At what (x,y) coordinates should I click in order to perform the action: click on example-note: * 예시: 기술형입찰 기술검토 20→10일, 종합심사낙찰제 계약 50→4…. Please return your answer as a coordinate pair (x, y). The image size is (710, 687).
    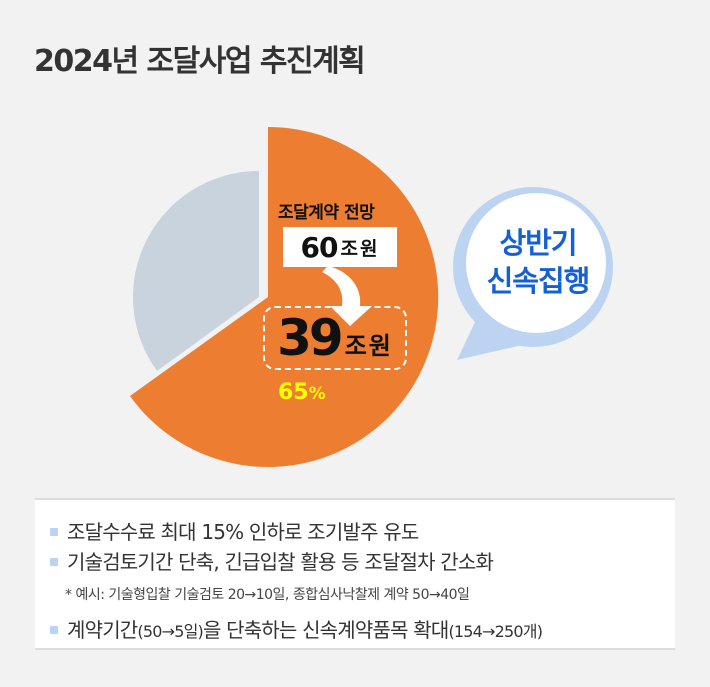
    Looking at the image, I should click on (267, 595).